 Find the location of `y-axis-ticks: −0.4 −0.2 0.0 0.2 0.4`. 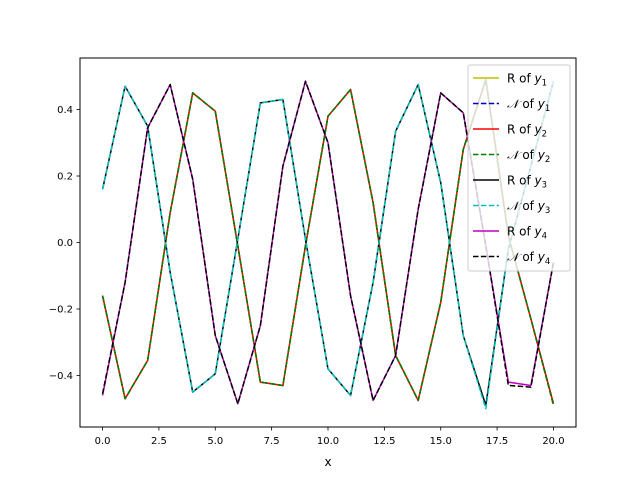

y-axis-ticks: −0.4 −0.2 0.0 0.2 0.4 is located at coordinates (64, 243).